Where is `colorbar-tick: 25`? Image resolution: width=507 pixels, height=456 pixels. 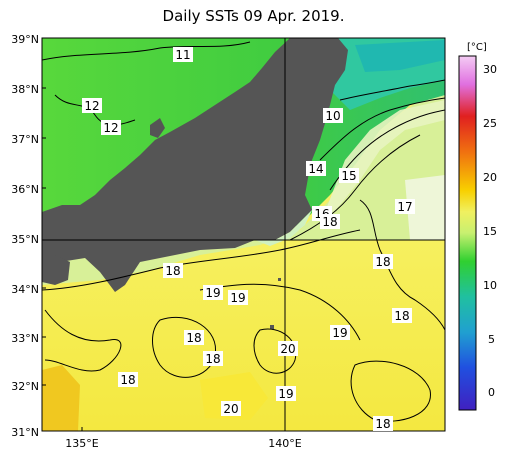 colorbar-tick: 25 is located at coordinates (490, 123).